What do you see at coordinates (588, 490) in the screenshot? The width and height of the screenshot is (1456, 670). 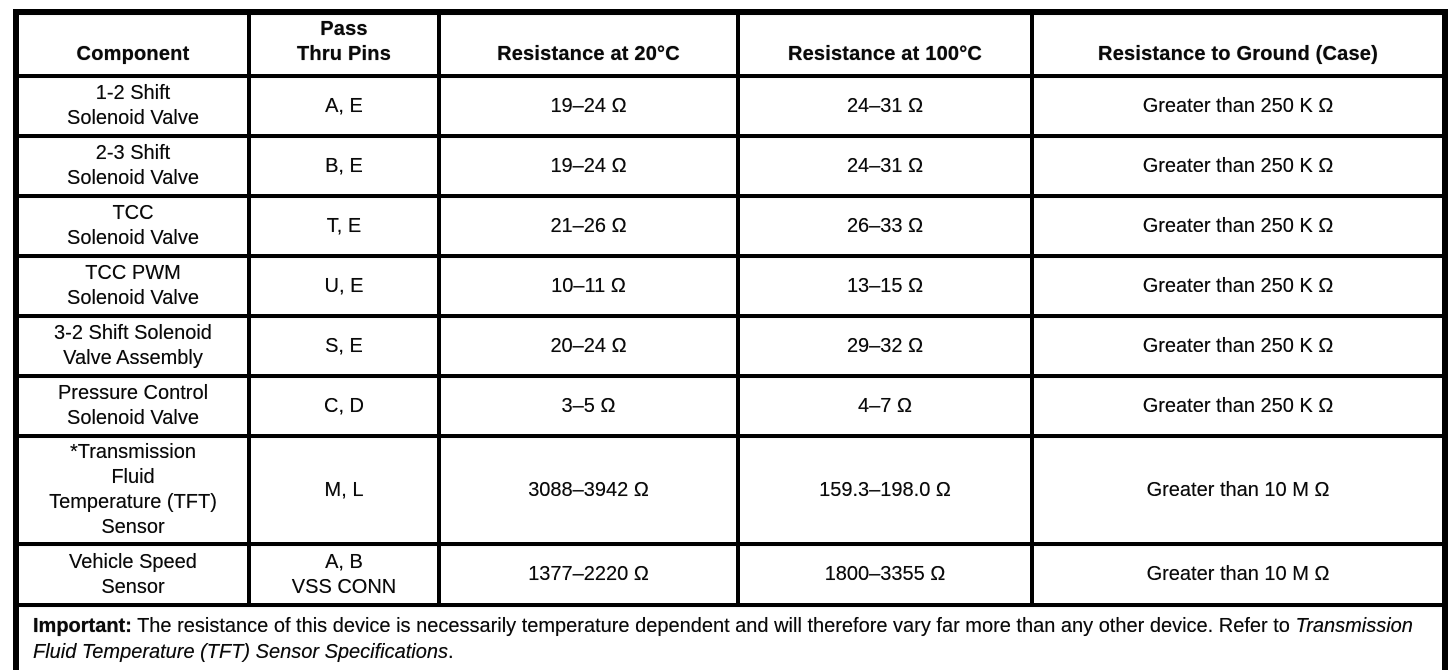 I see `resistance-20c-cell: 3088–3942 Ω` at bounding box center [588, 490].